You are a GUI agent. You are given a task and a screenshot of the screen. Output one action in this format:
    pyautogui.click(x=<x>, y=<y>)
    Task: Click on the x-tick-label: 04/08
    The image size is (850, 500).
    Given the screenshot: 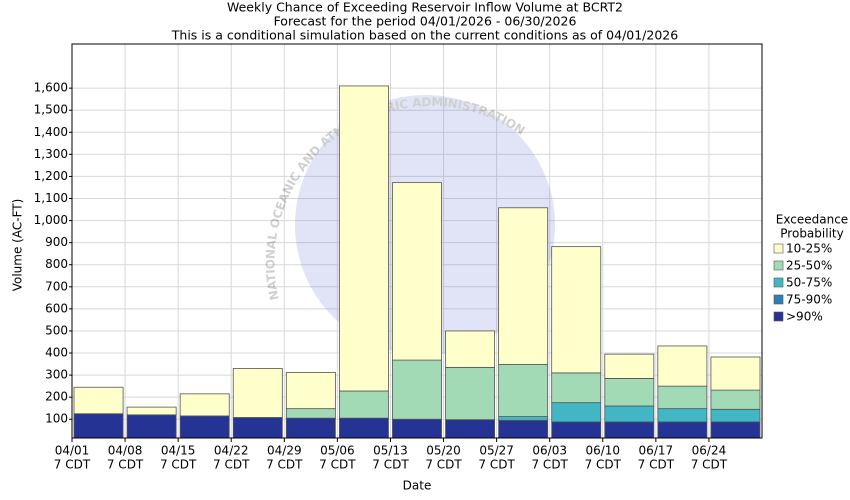 What is the action you would take?
    pyautogui.click(x=125, y=451)
    